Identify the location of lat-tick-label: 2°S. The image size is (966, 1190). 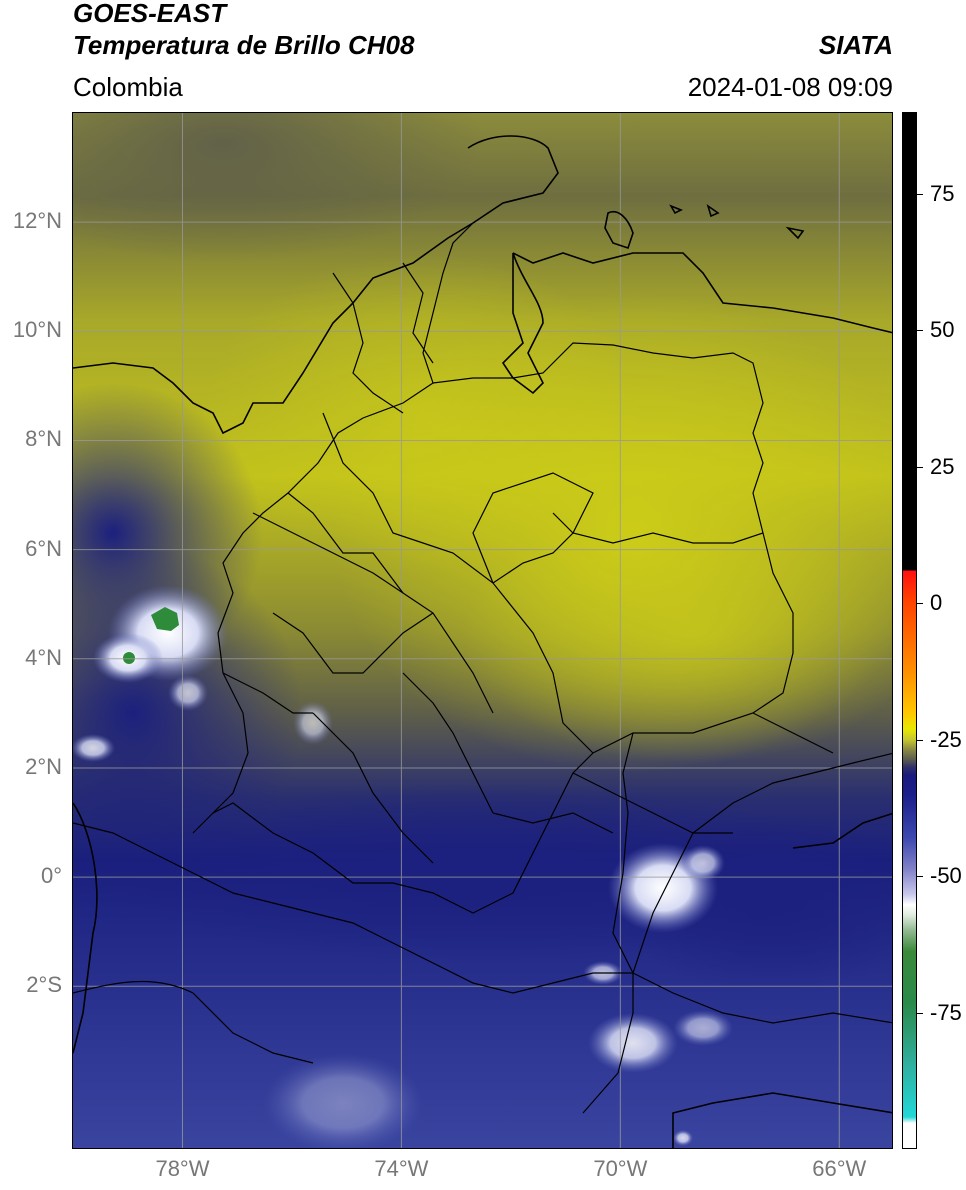
(44, 985).